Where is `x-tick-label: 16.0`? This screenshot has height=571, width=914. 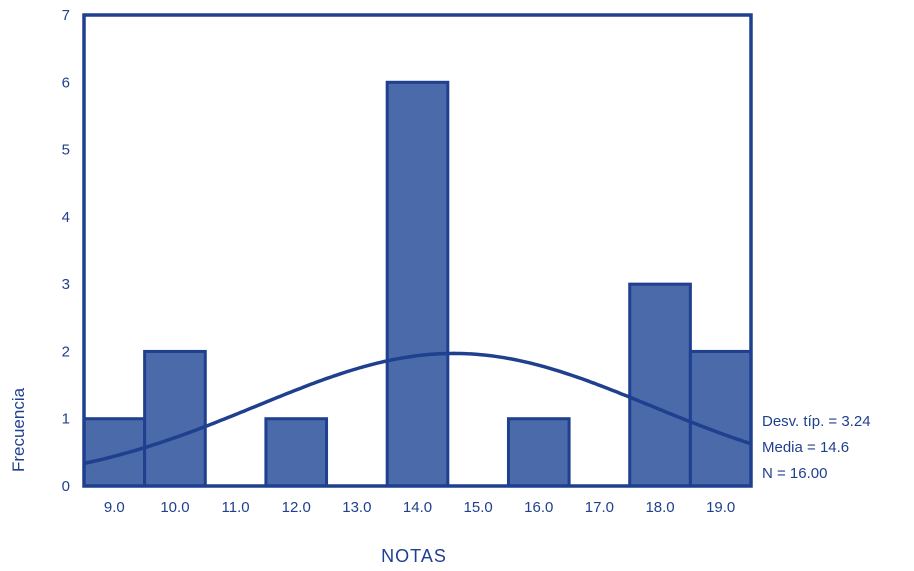
x-tick-label: 16.0 is located at coordinates (538, 507).